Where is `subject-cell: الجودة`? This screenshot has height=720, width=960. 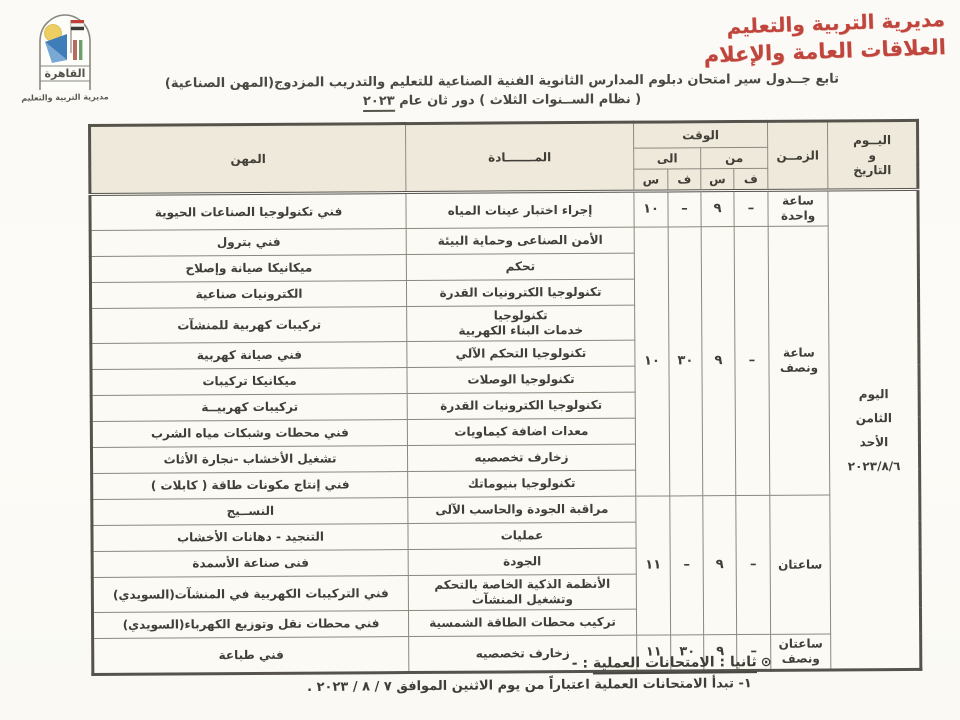
subject-cell: الجودة is located at coordinates (522, 562).